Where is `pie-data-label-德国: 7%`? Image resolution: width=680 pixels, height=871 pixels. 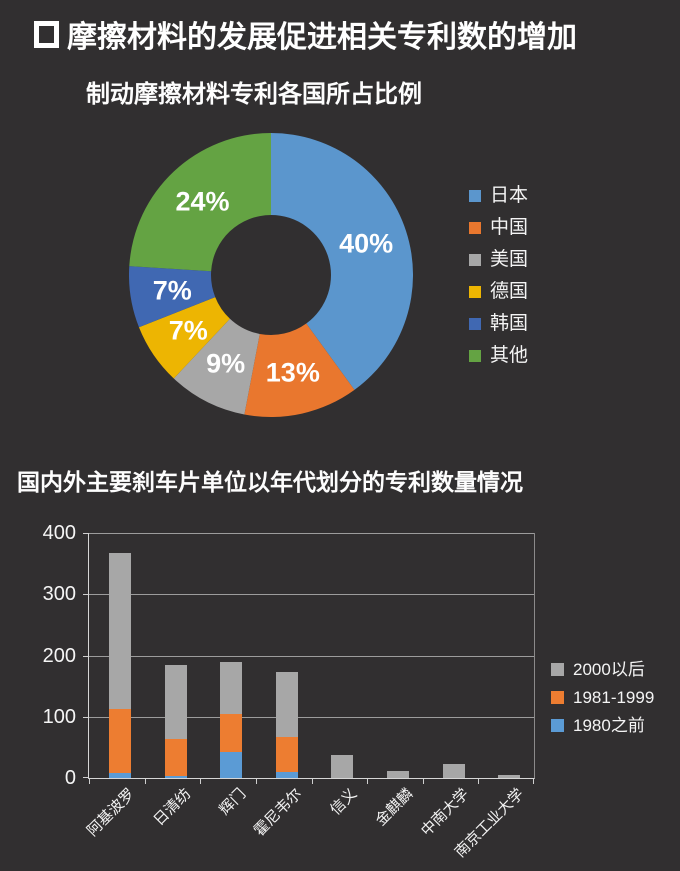 pie-data-label-德国: 7% is located at coordinates (188, 330).